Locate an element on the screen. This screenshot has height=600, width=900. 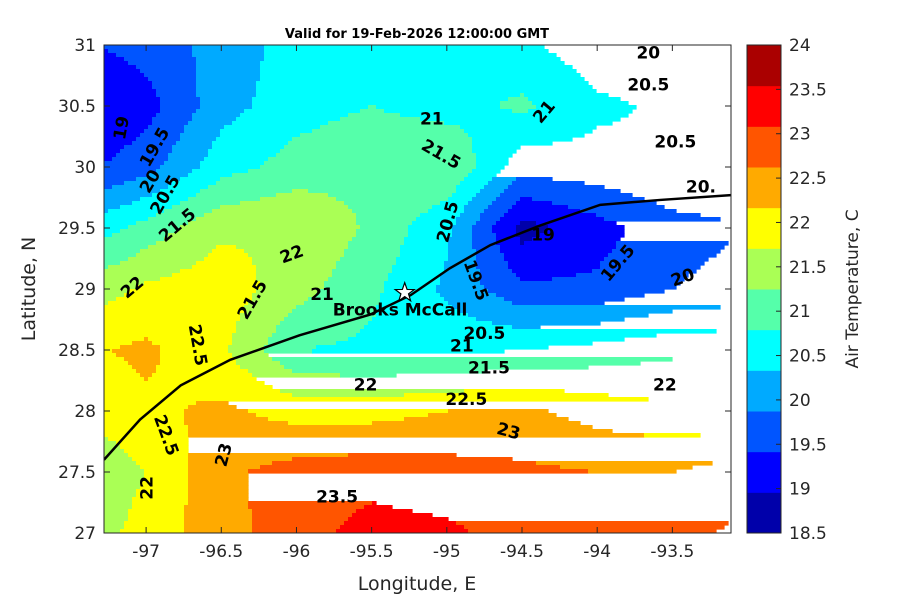
colorbar-tick-label: 23 is located at coordinates (800, 135).